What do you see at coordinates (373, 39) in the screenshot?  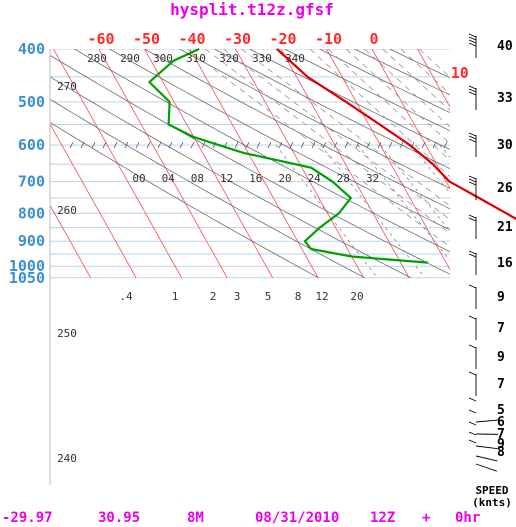 I see `temp-label-top: 0` at bounding box center [373, 39].